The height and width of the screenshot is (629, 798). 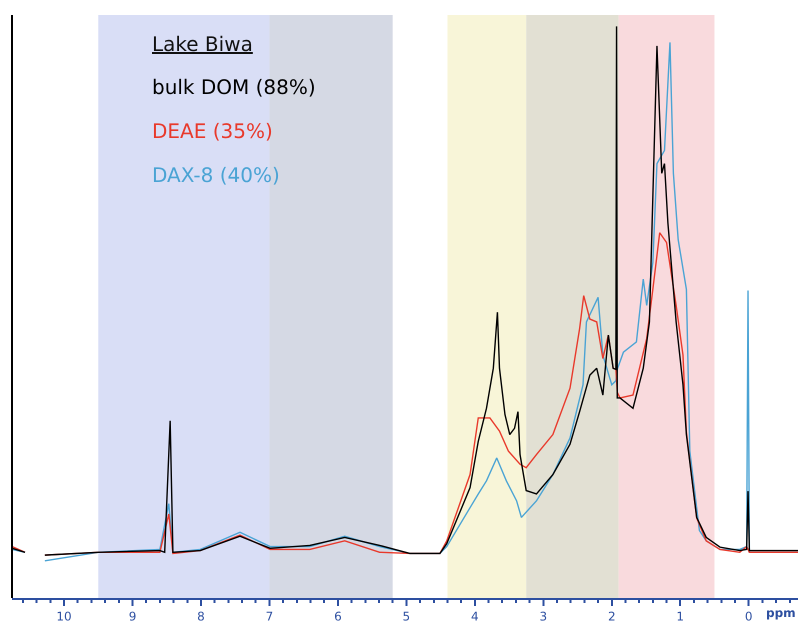 I want to click on x-tick-label: 2, so click(x=612, y=616).